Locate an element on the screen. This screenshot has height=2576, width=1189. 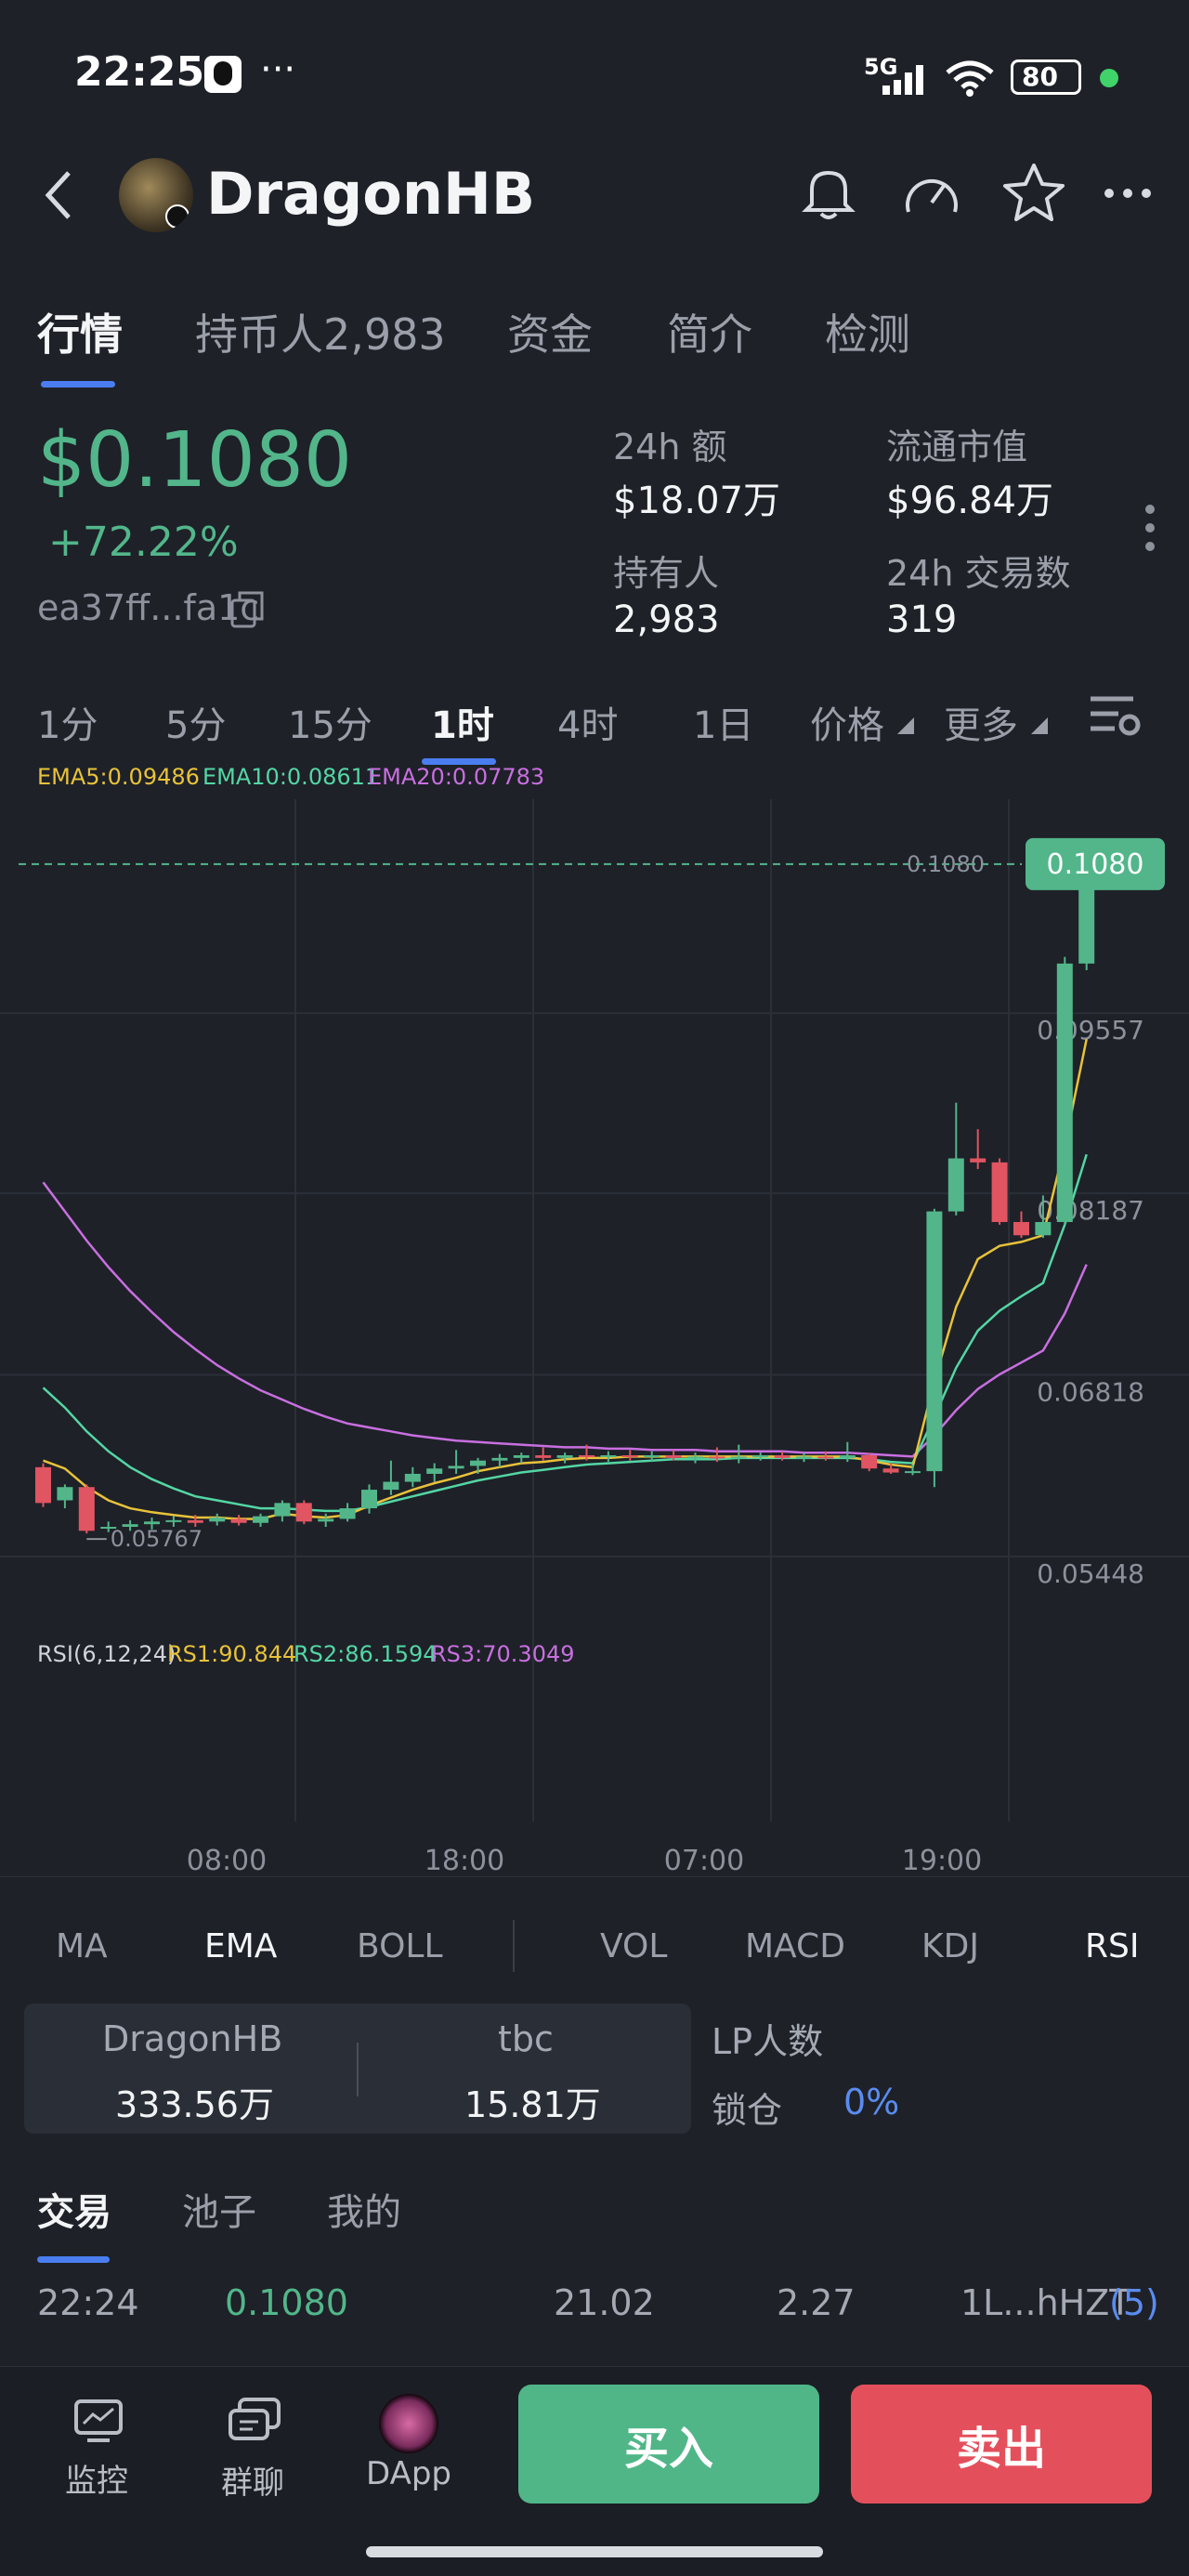
star-icon is located at coordinates (1034, 192).